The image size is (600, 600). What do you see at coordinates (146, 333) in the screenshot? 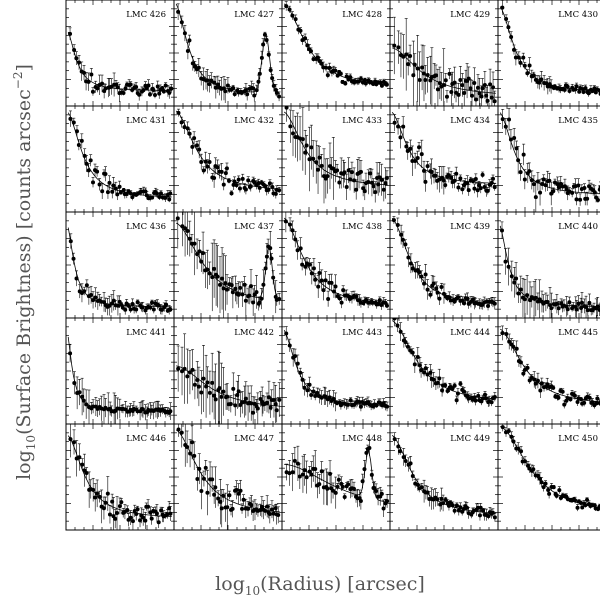
I see `panel-label: LMC 441` at bounding box center [146, 333].